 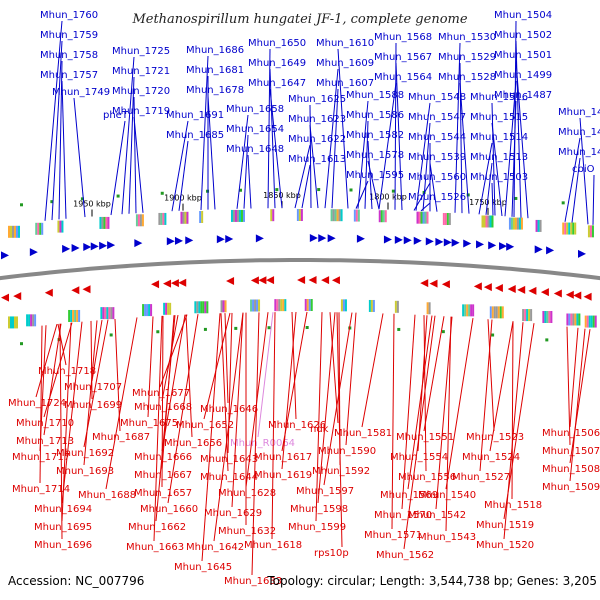 What do you see at coordinates (317, 99) in the screenshot?
I see `gene-label: Mhun_1625` at bounding box center [317, 99].